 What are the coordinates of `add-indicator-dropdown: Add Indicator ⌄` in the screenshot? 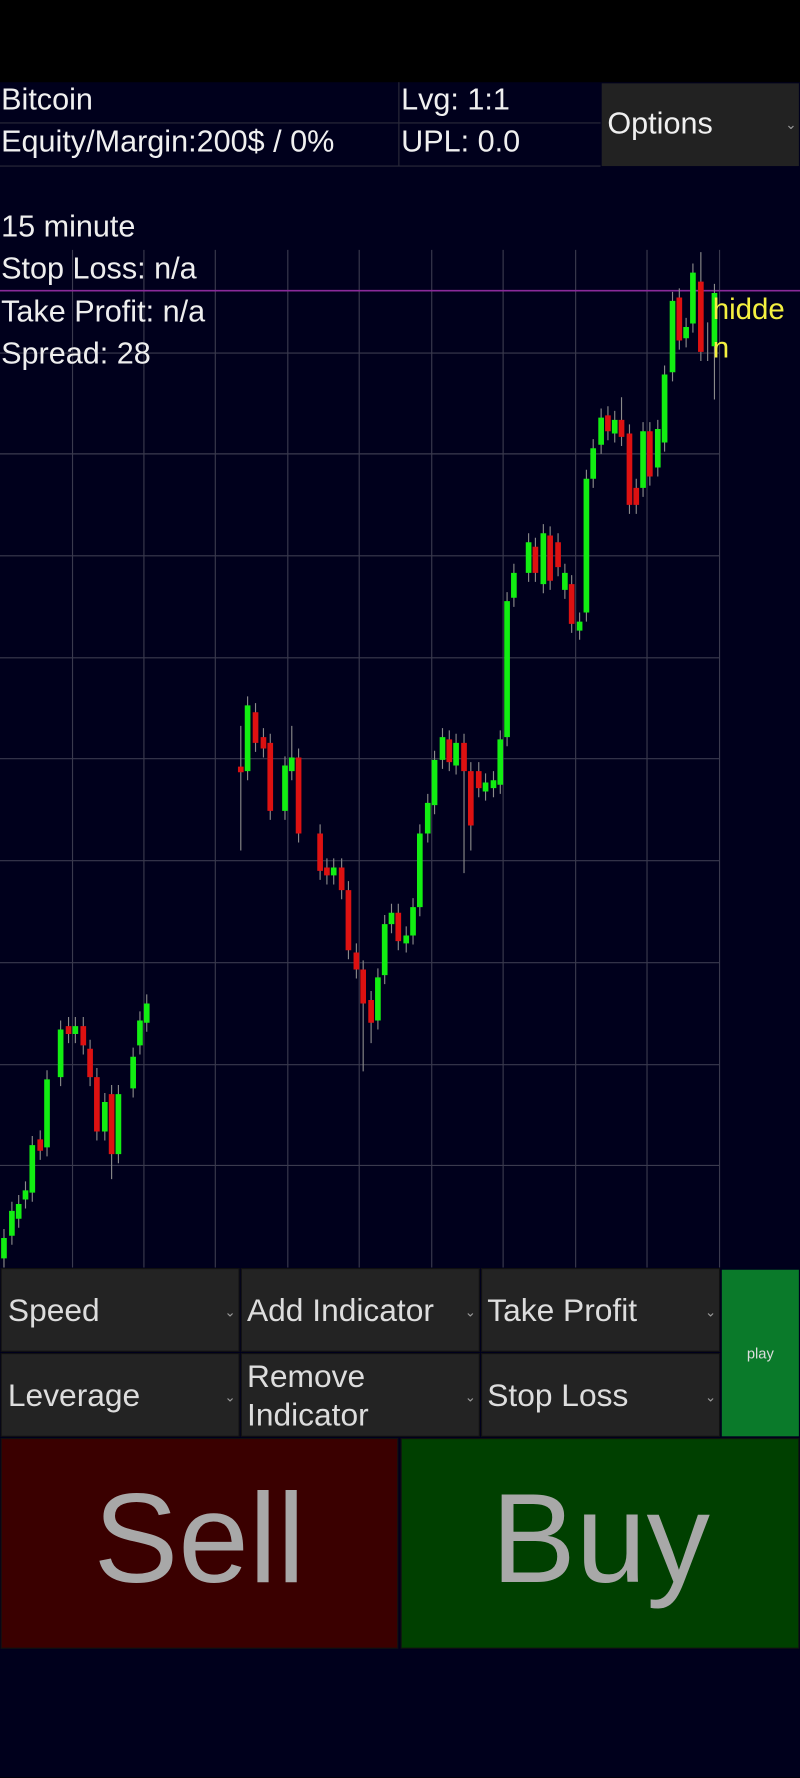 It's located at (360, 1310).